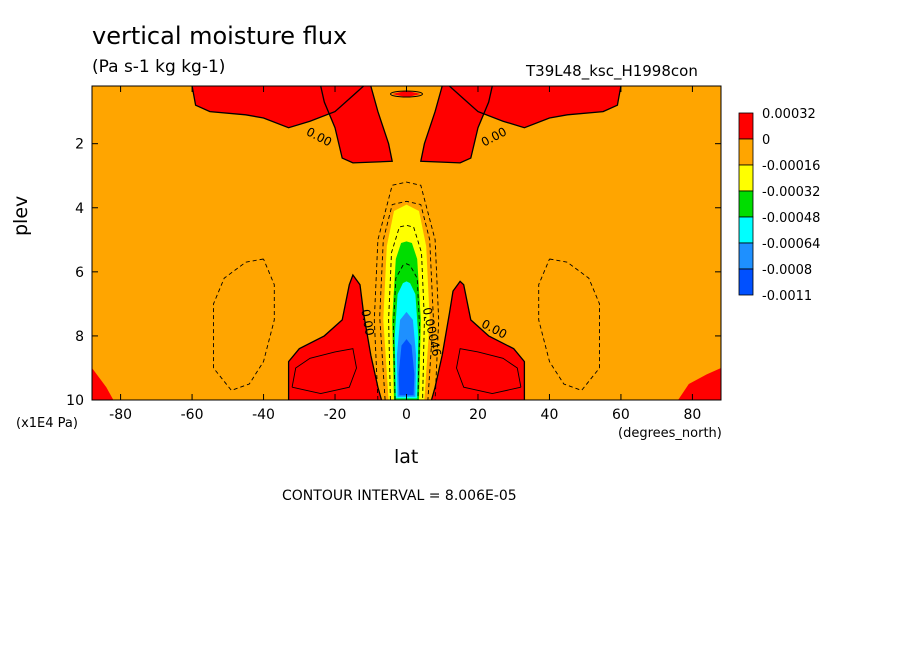 The image size is (904, 654). I want to click on x-axis-label: lat, so click(406, 457).